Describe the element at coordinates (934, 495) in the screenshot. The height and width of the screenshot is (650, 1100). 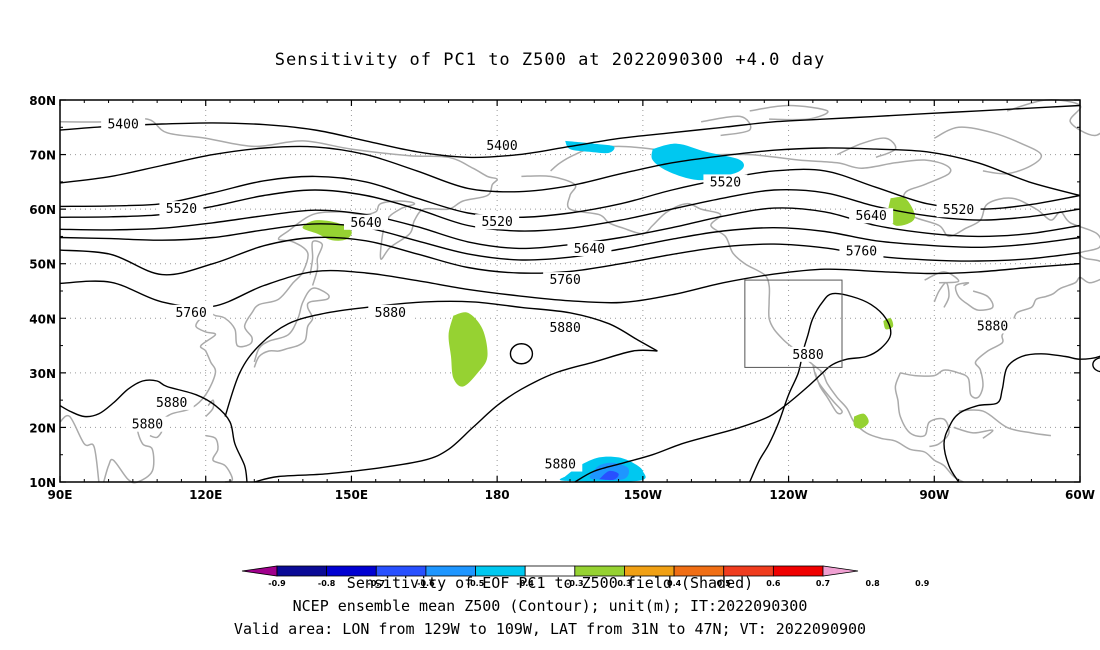
I see `x-tick-label: 90W` at that location.